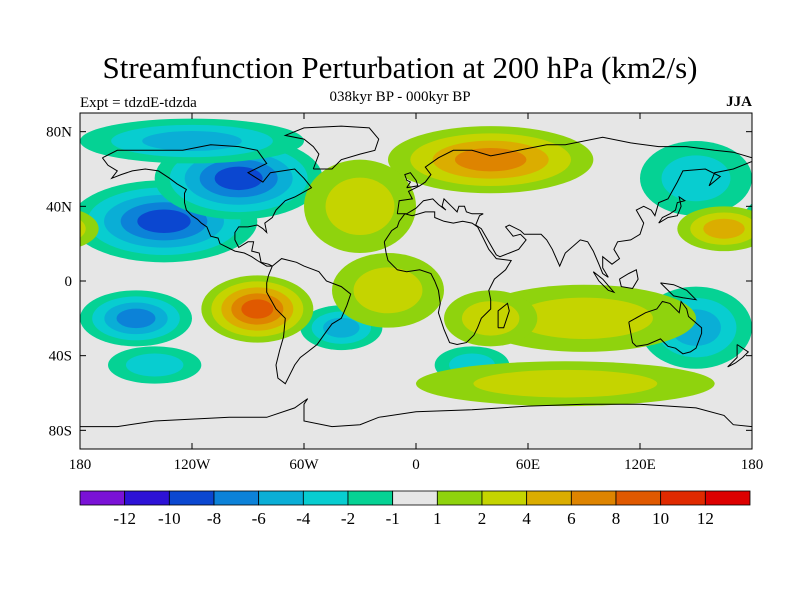  Describe the element at coordinates (416, 413) in the screenshot. I see `coastline-antarctica` at that location.